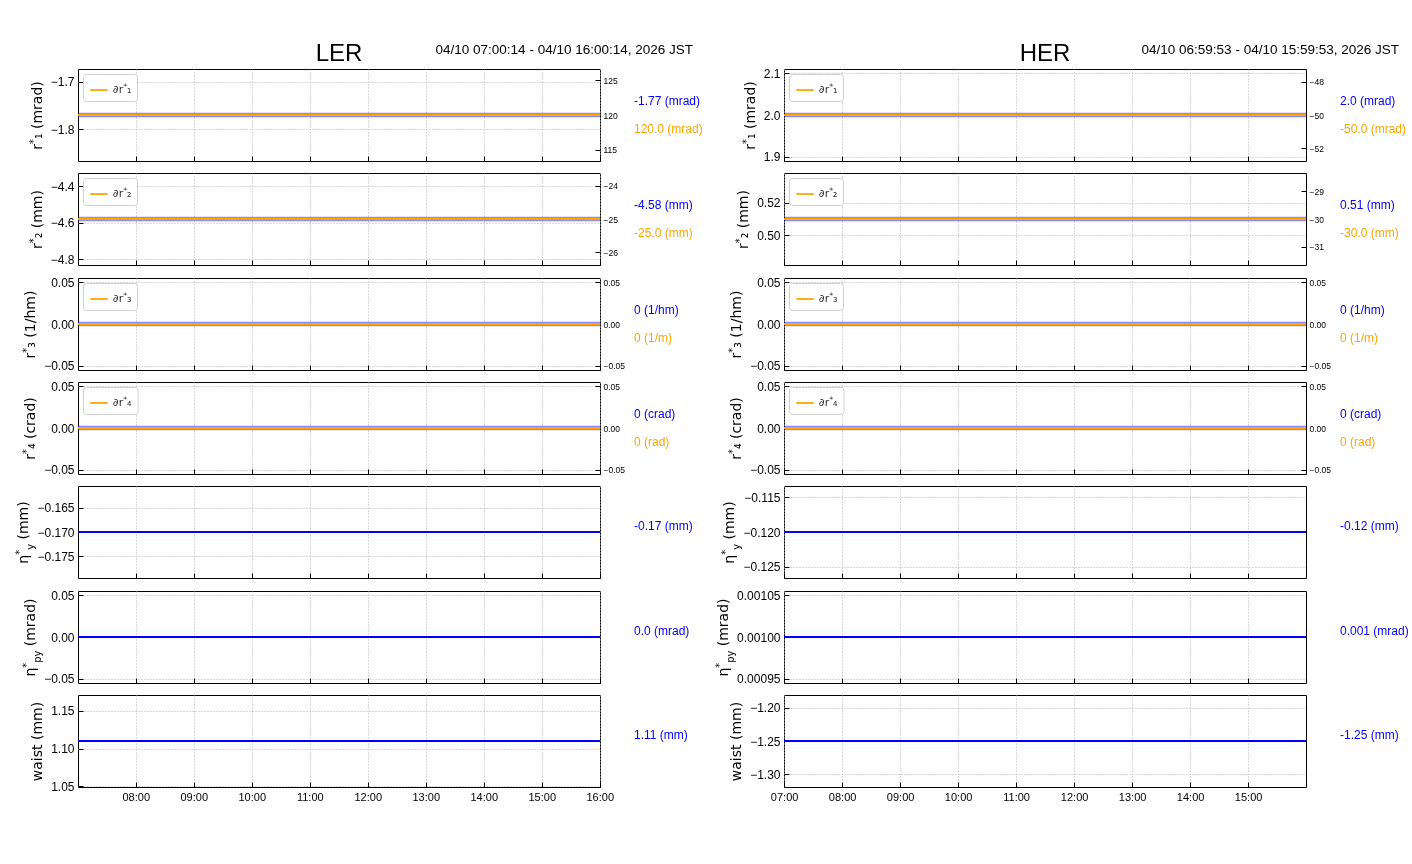 Image resolution: width=1412 pixels, height=864 pixels. What do you see at coordinates (762, 532) in the screenshot?
I see `y-tick-label: −0.120` at bounding box center [762, 532].